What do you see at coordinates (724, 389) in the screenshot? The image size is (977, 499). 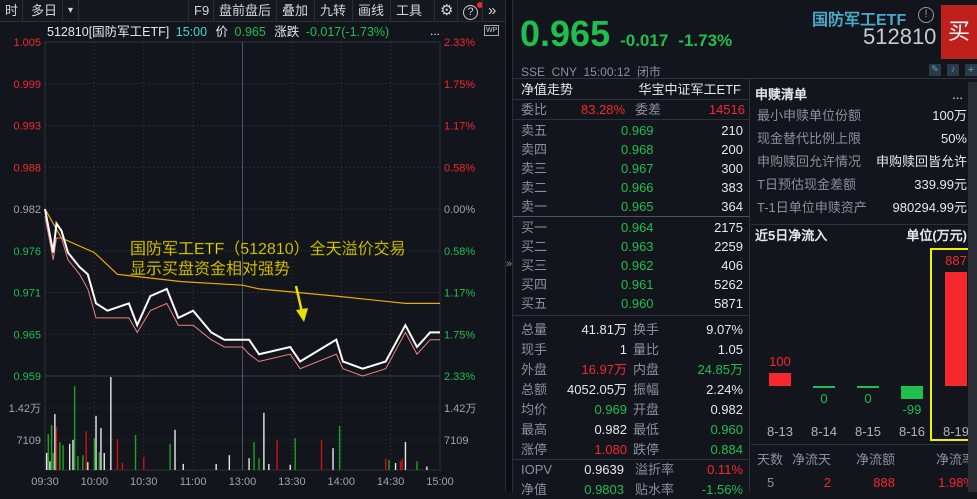 I see `stat-value: 2.24%` at bounding box center [724, 389].